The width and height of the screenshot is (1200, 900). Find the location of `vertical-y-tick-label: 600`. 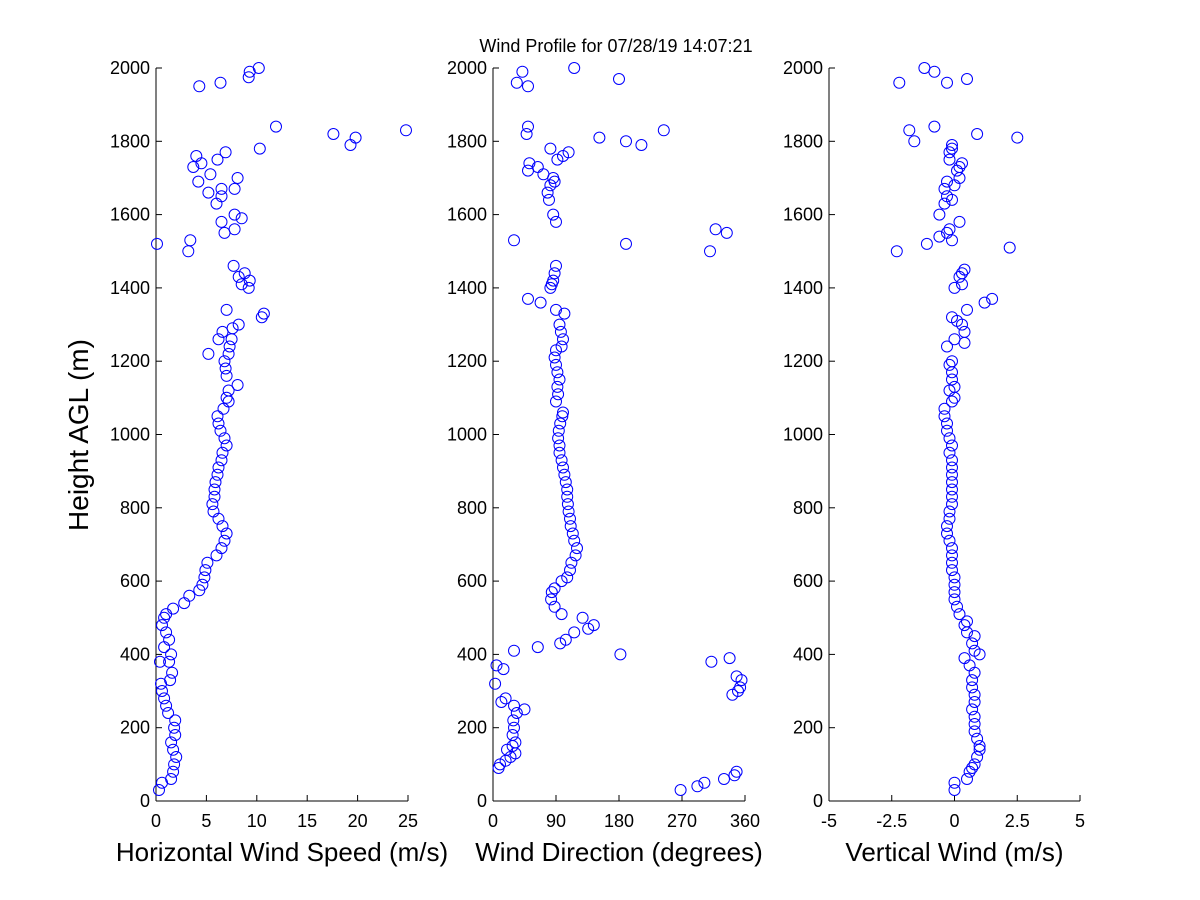

vertical-y-tick-label: 600 is located at coordinates (808, 581).